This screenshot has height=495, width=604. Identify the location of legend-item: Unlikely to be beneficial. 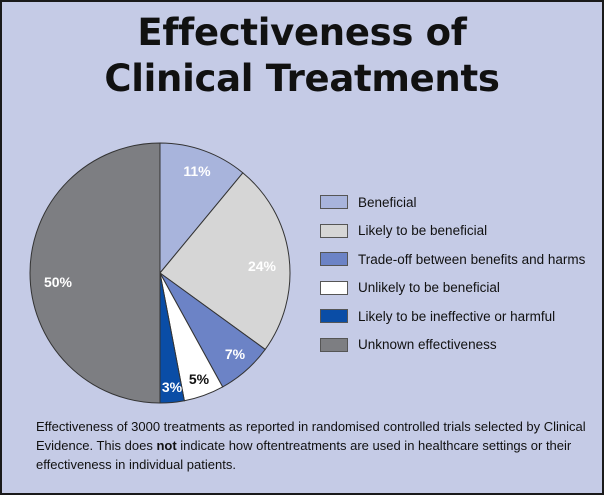
(460, 288).